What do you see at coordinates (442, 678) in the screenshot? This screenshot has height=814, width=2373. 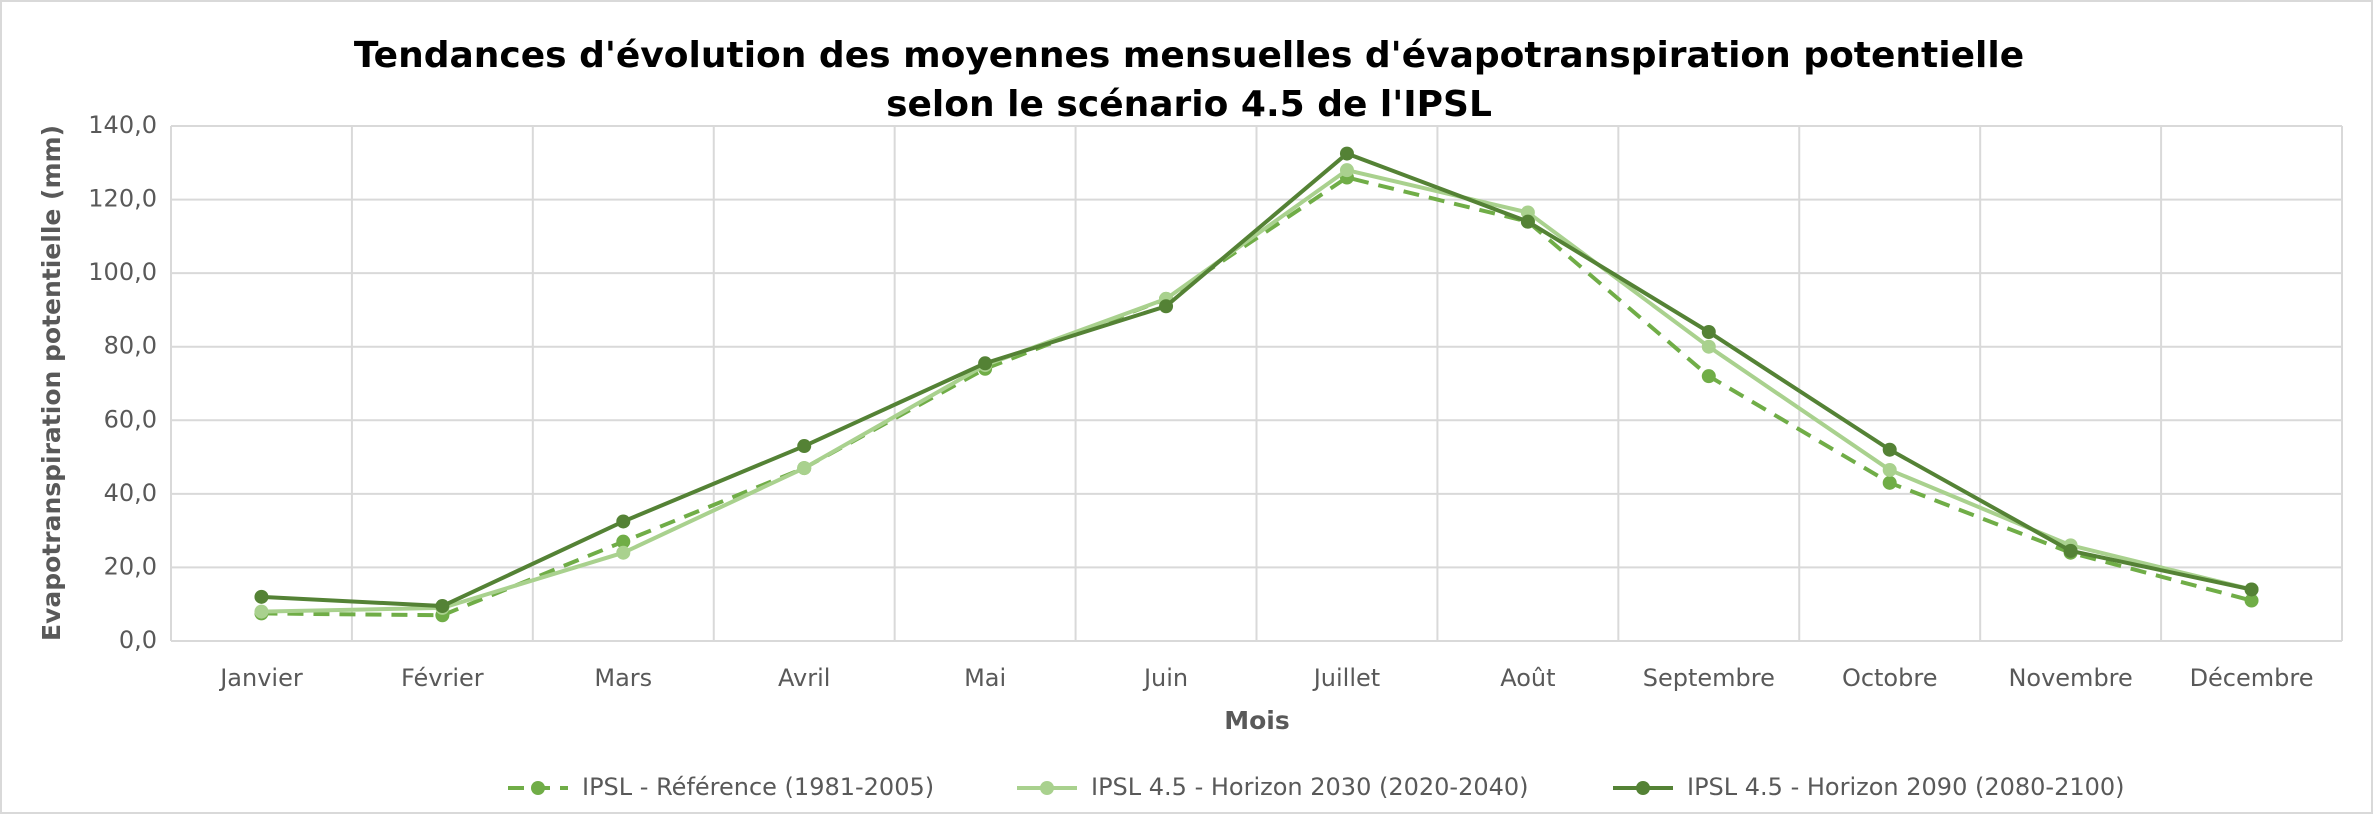 I see `x-tick-label: Février` at bounding box center [442, 678].